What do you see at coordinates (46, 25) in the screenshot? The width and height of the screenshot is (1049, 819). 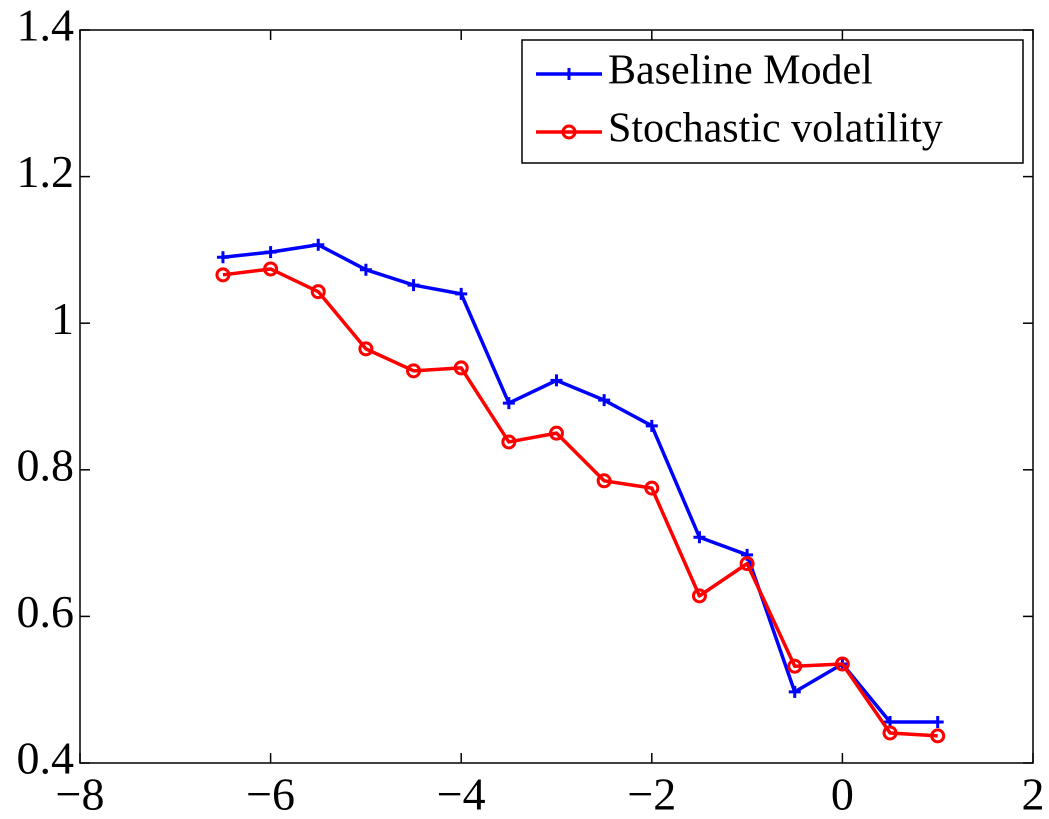 I see `y-tick-label: 1.4` at bounding box center [46, 25].